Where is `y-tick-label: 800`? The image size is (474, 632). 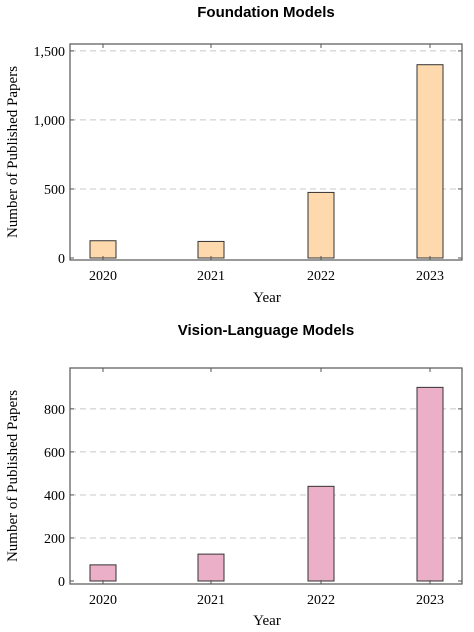 y-tick-label: 800 is located at coordinates (54, 410).